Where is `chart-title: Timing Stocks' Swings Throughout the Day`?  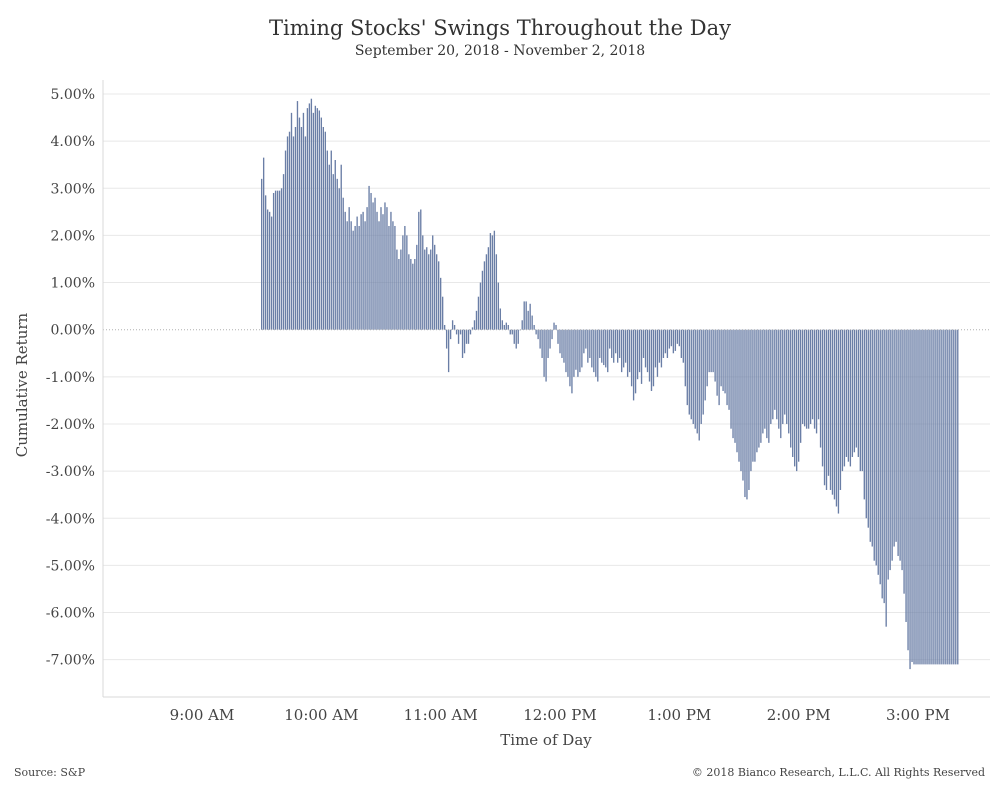
chart-title: Timing Stocks' Swings Throughout the Day is located at coordinates (500, 28).